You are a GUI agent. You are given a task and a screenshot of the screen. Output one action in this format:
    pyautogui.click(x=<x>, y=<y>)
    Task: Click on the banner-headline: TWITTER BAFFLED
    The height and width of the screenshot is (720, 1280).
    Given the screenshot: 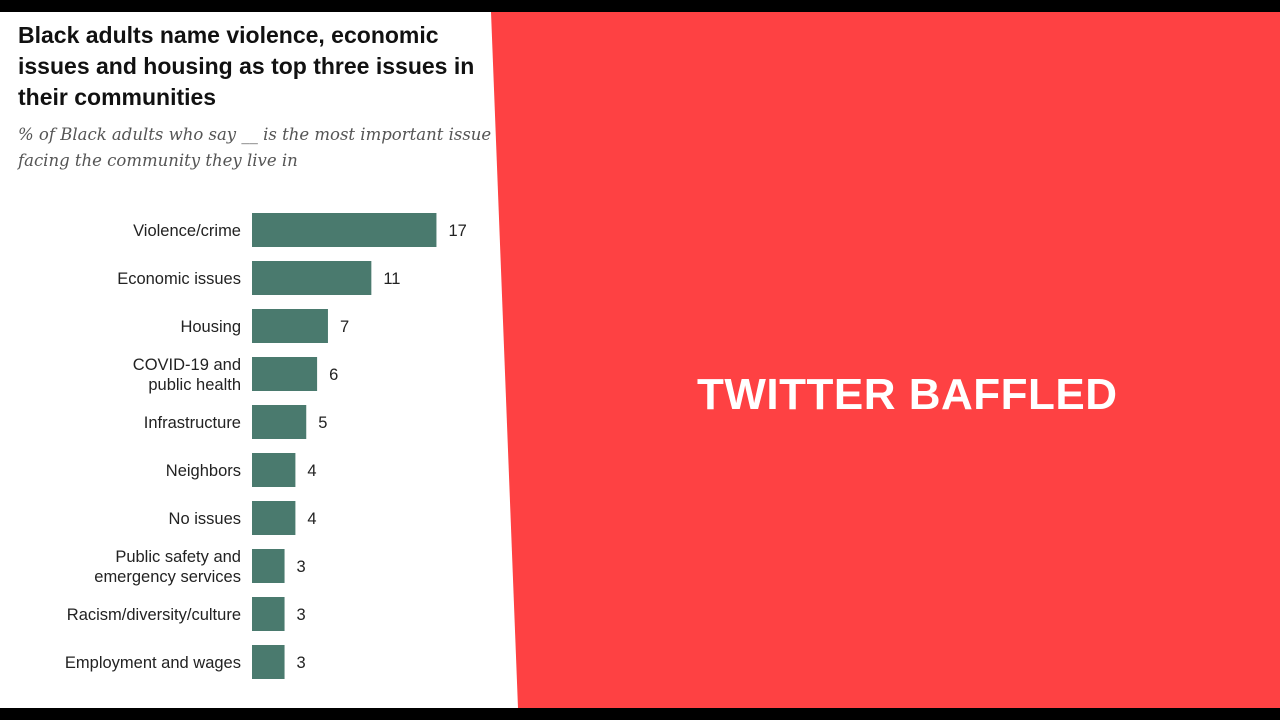 What is the action you would take?
    pyautogui.click(x=907, y=394)
    